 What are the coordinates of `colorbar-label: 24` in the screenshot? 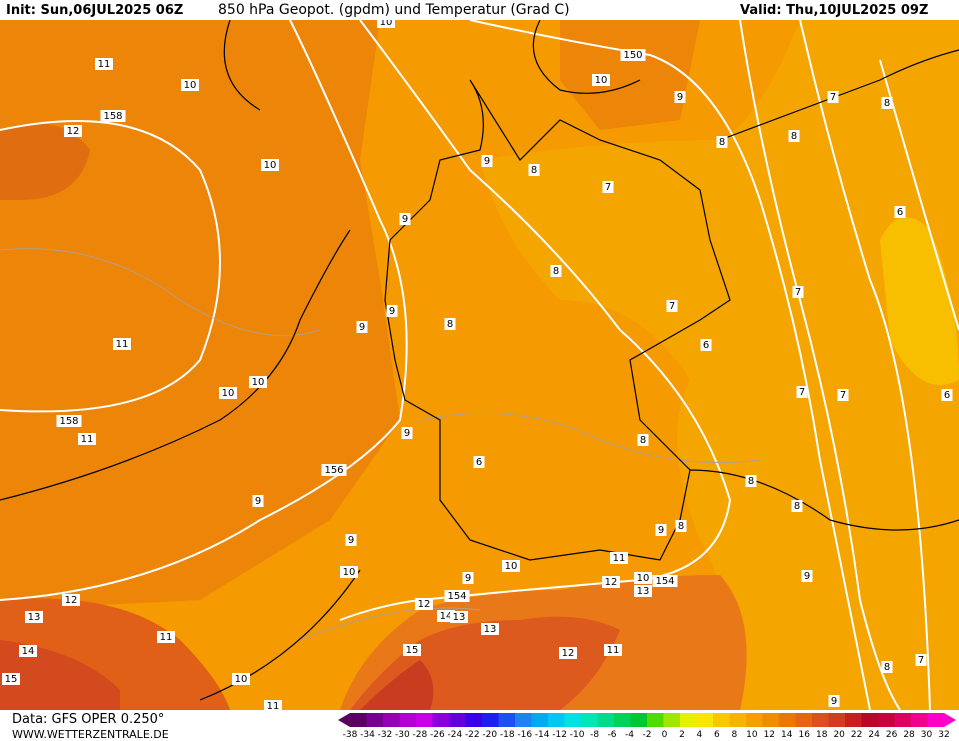 It's located at (874, 735).